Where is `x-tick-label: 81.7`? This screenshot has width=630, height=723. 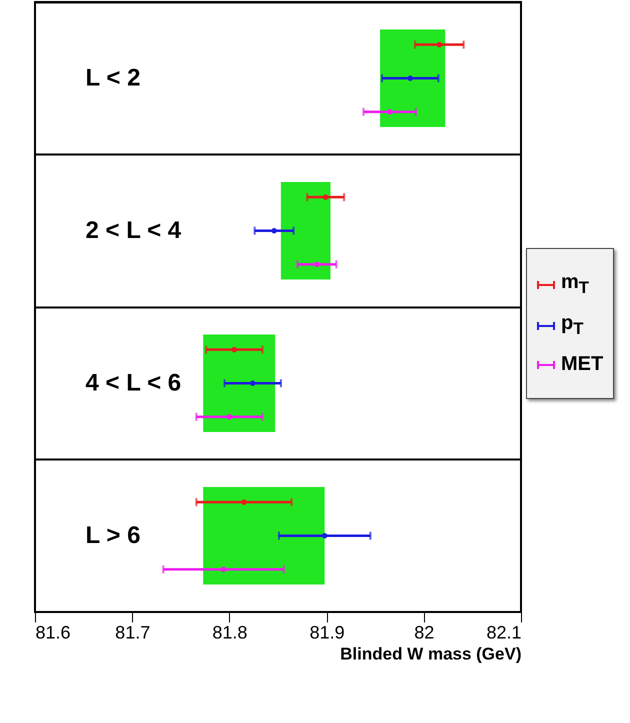 x-tick-label: 81.7 is located at coordinates (132, 632).